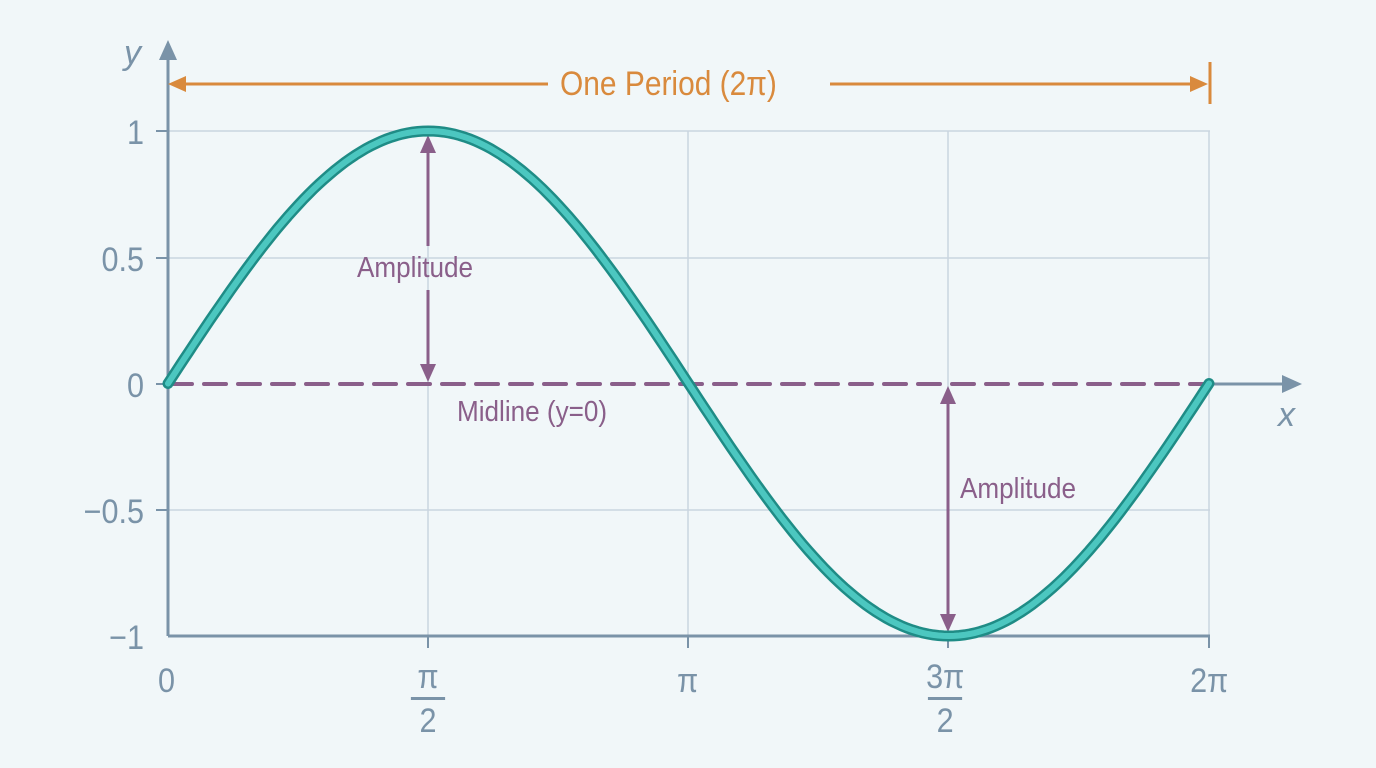 This screenshot has height=768, width=1376. Describe the element at coordinates (668, 84) in the screenshot. I see `period-label: One Period (2π)` at that location.